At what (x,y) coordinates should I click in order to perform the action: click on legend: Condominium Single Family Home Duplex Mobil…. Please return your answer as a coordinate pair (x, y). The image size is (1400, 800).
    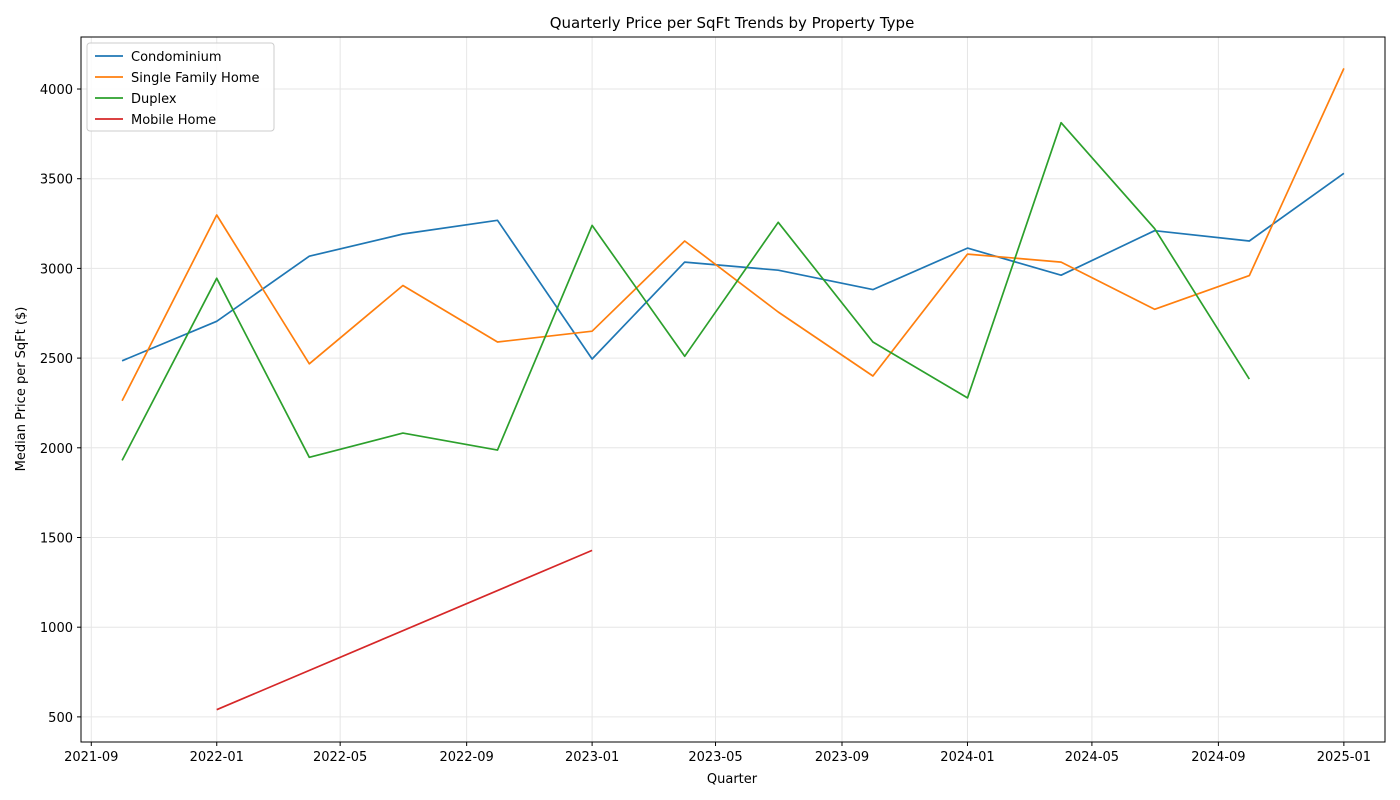
    Looking at the image, I should click on (180, 87).